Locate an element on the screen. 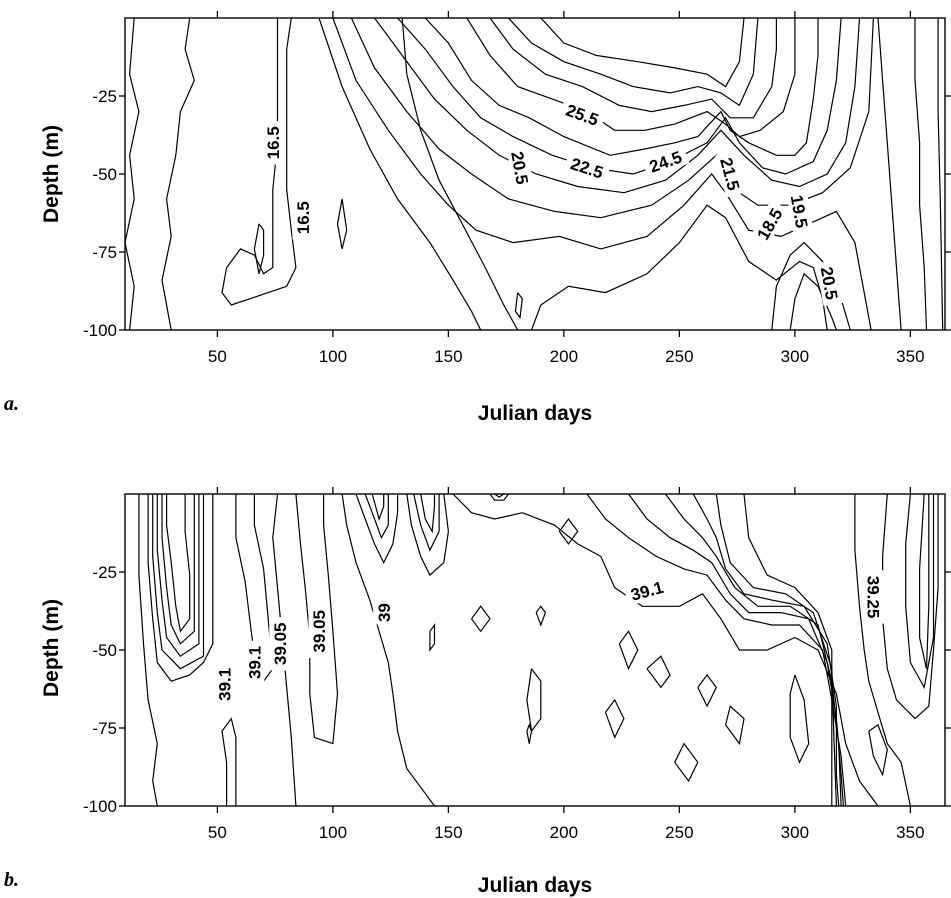  svg-text: 16.5 is located at coordinates (273, 142).